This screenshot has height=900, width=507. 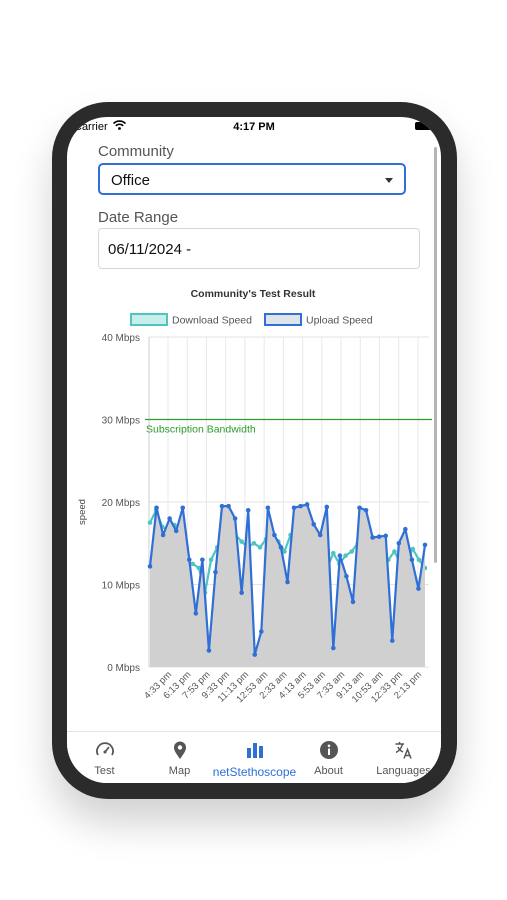 What do you see at coordinates (179, 750) in the screenshot?
I see `map-pin-icon` at bounding box center [179, 750].